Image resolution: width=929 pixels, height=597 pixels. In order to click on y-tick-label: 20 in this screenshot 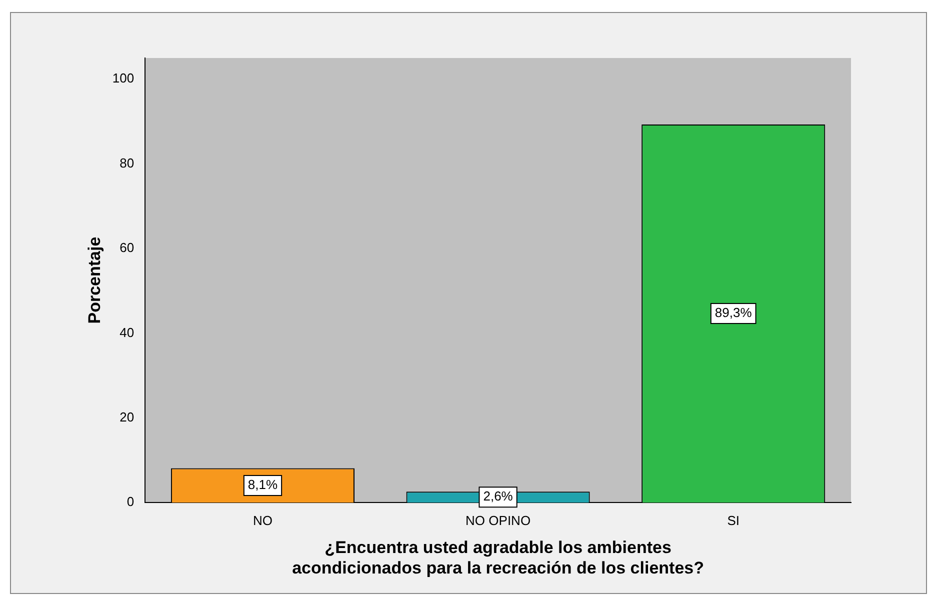, I will do `click(127, 416)`.